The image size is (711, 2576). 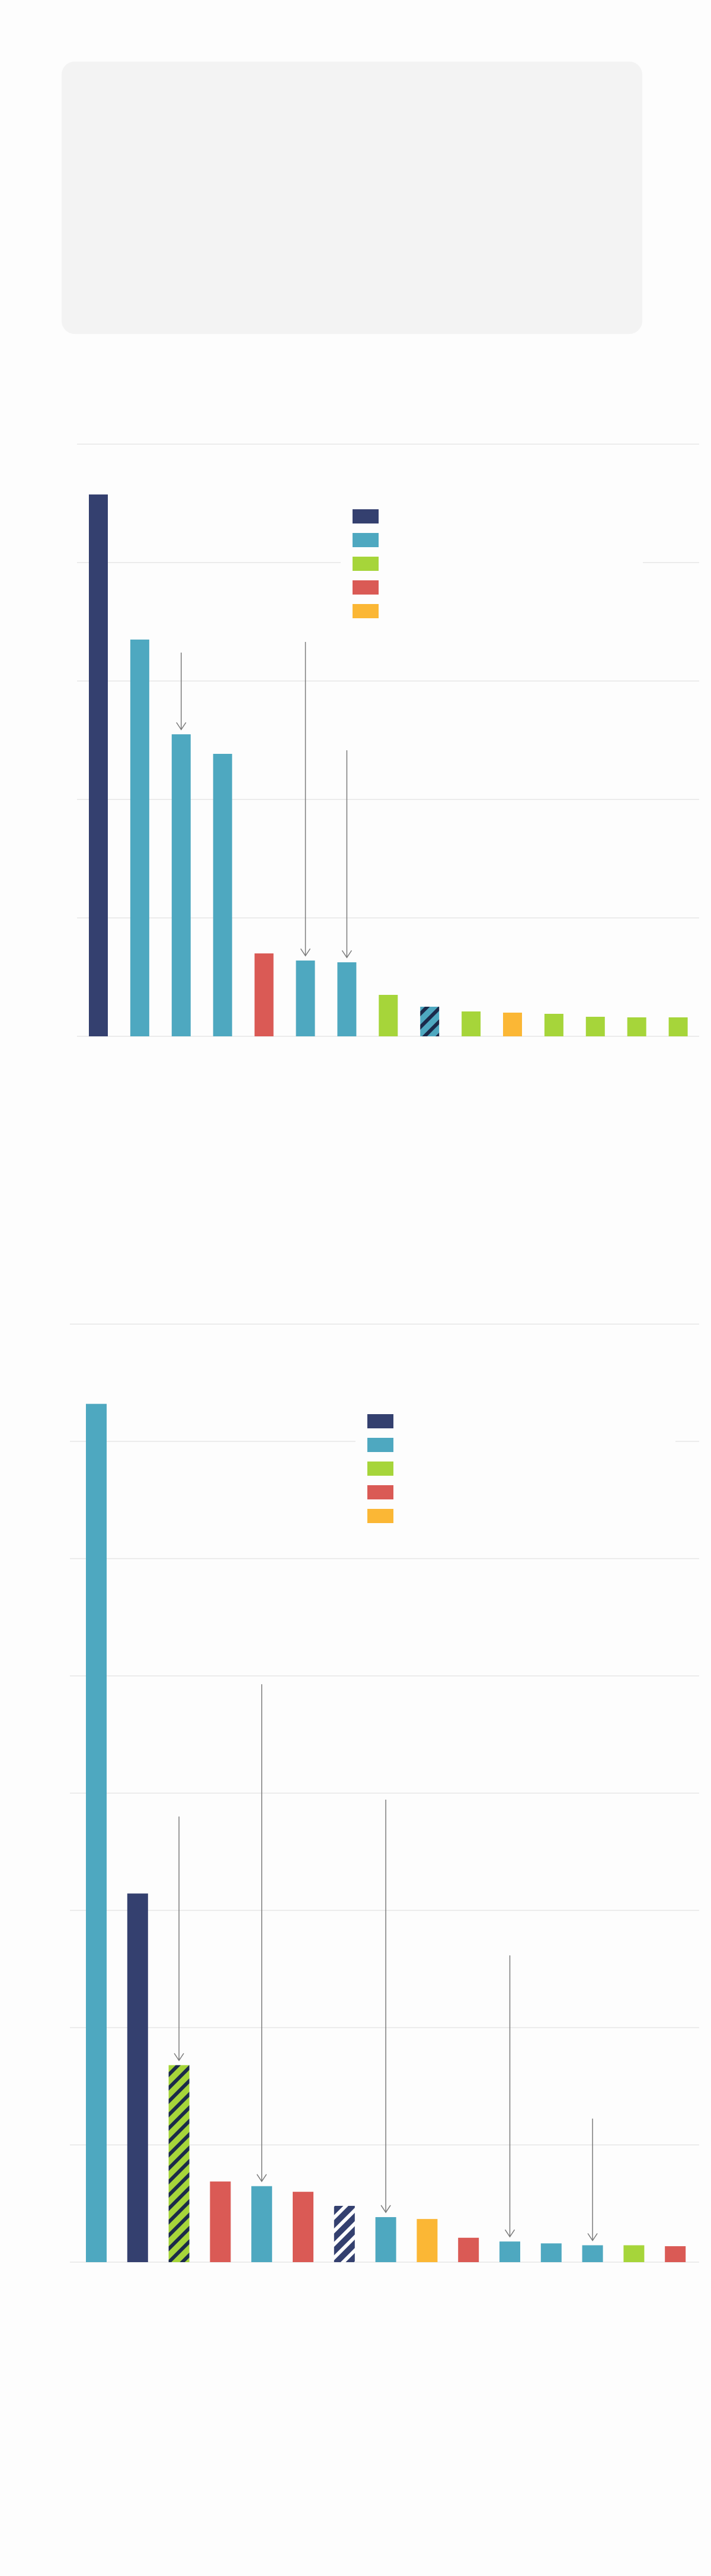 I want to click on intro-card, so click(x=352, y=198).